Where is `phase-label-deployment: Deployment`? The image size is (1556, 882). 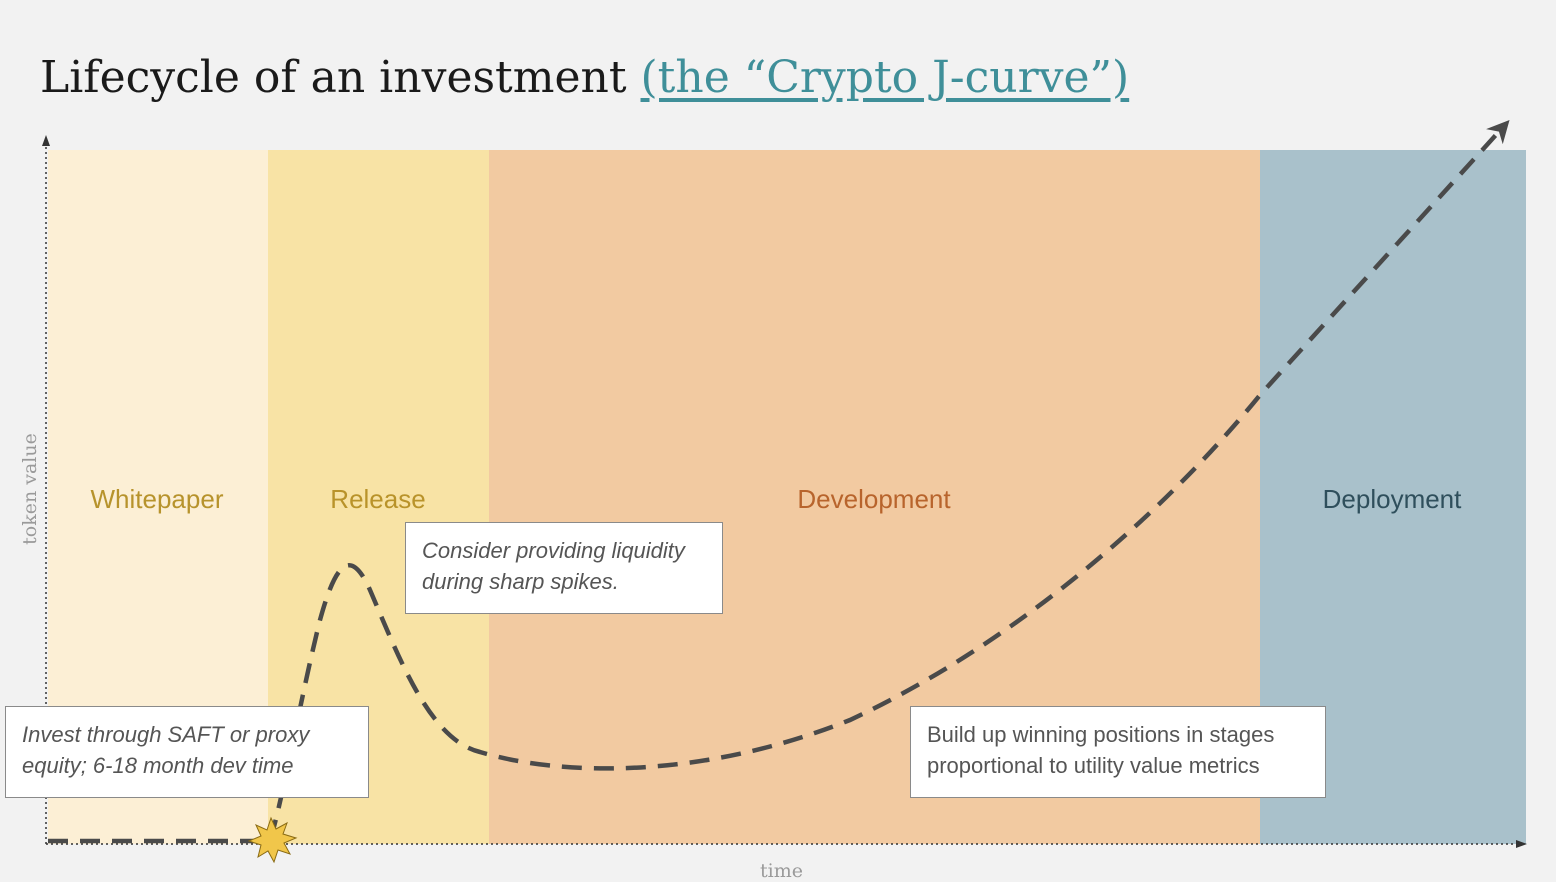 phase-label-deployment: Deployment is located at coordinates (1392, 499).